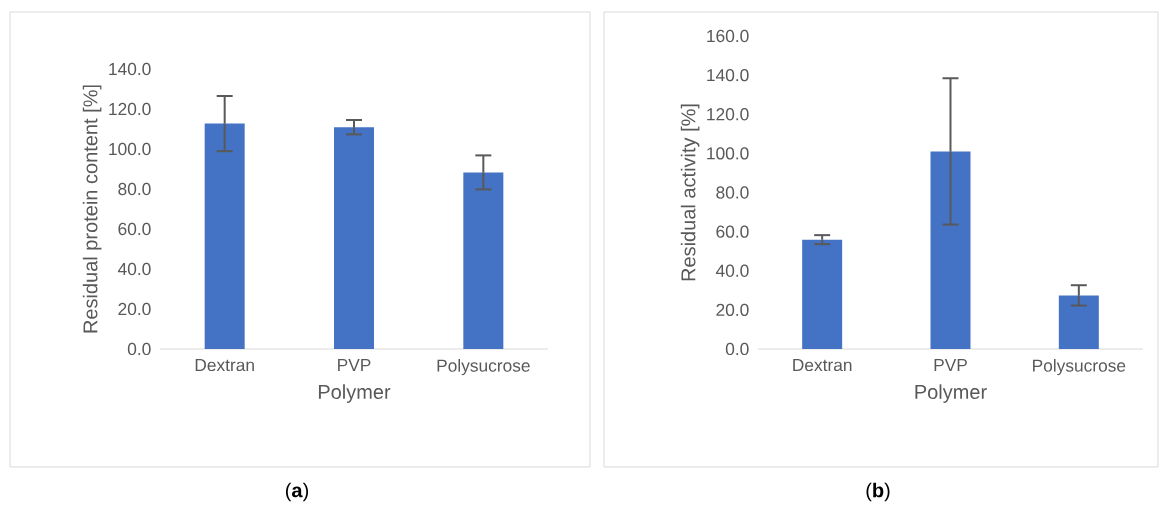 The width and height of the screenshot is (1161, 521). What do you see at coordinates (878, 492) in the screenshot?
I see `text: (b)` at bounding box center [878, 492].